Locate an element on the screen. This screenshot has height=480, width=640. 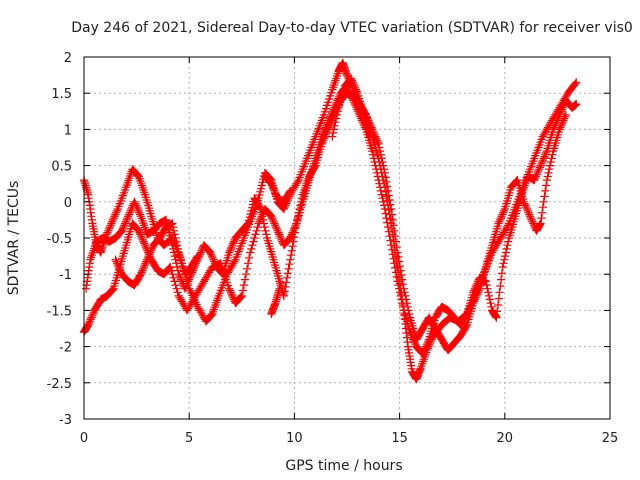
y-axis-label: SDTVAR / TECUs is located at coordinates (14, 238).